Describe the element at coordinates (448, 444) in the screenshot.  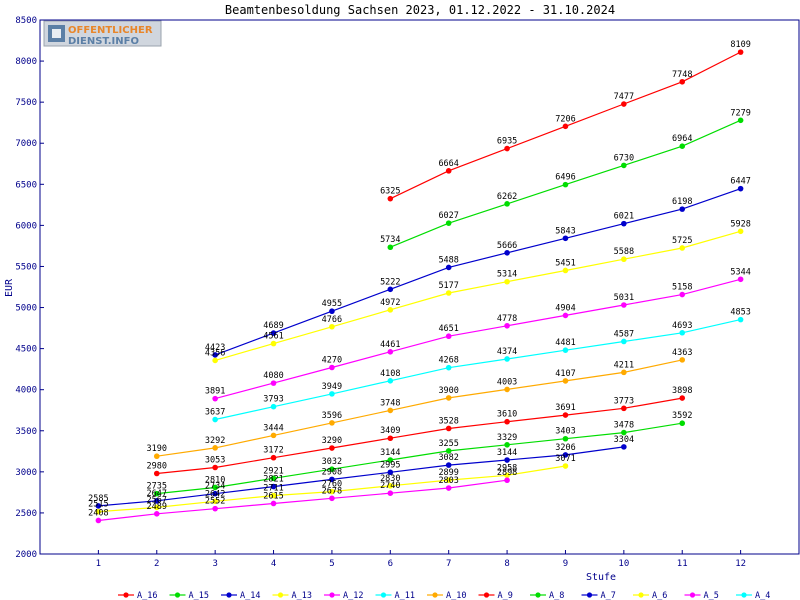
I see `data-label: 3255` at that location.